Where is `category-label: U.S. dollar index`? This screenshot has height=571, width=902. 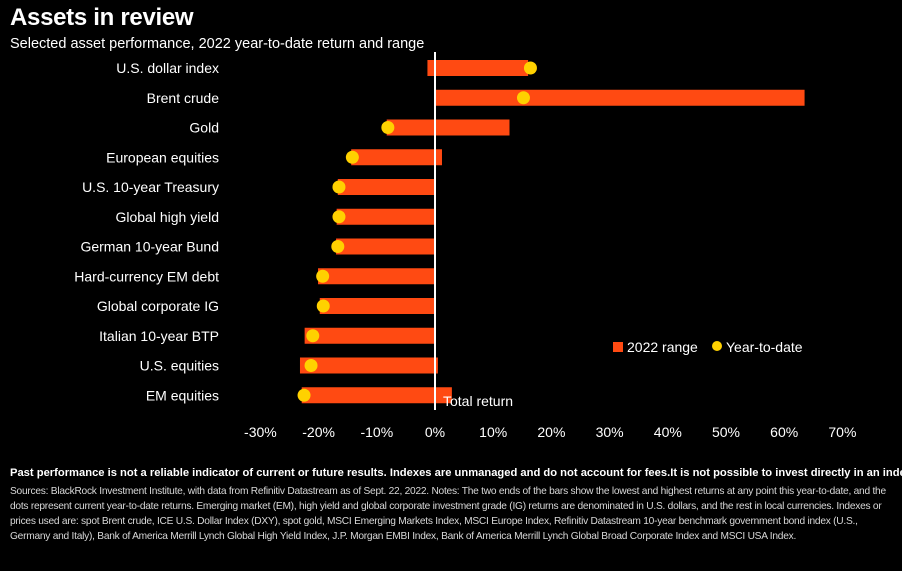 category-label: U.S. dollar index is located at coordinates (167, 68).